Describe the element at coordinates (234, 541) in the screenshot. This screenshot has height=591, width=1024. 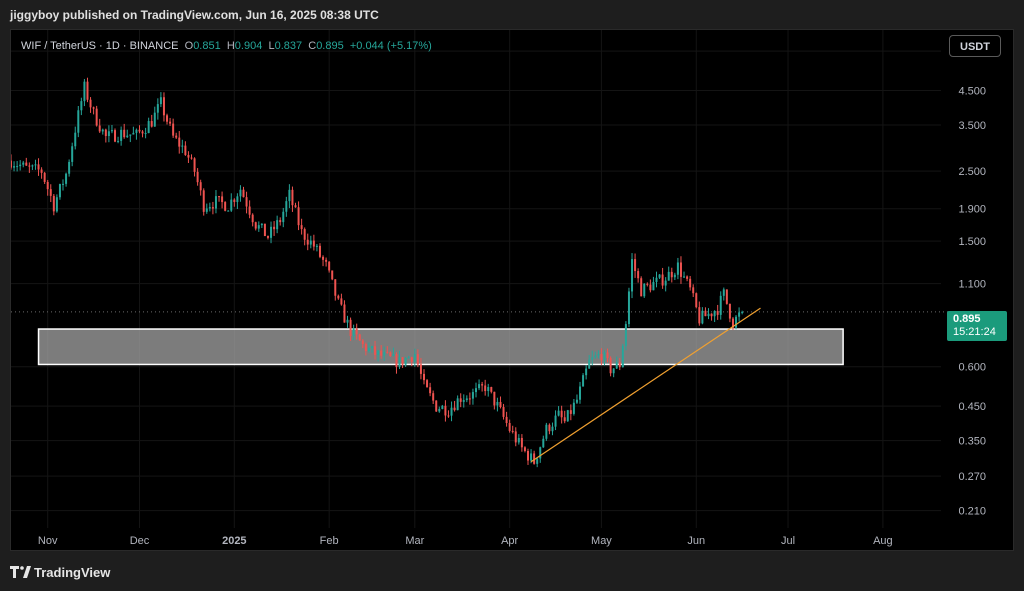
I see `x-tick-label: 2025` at that location.